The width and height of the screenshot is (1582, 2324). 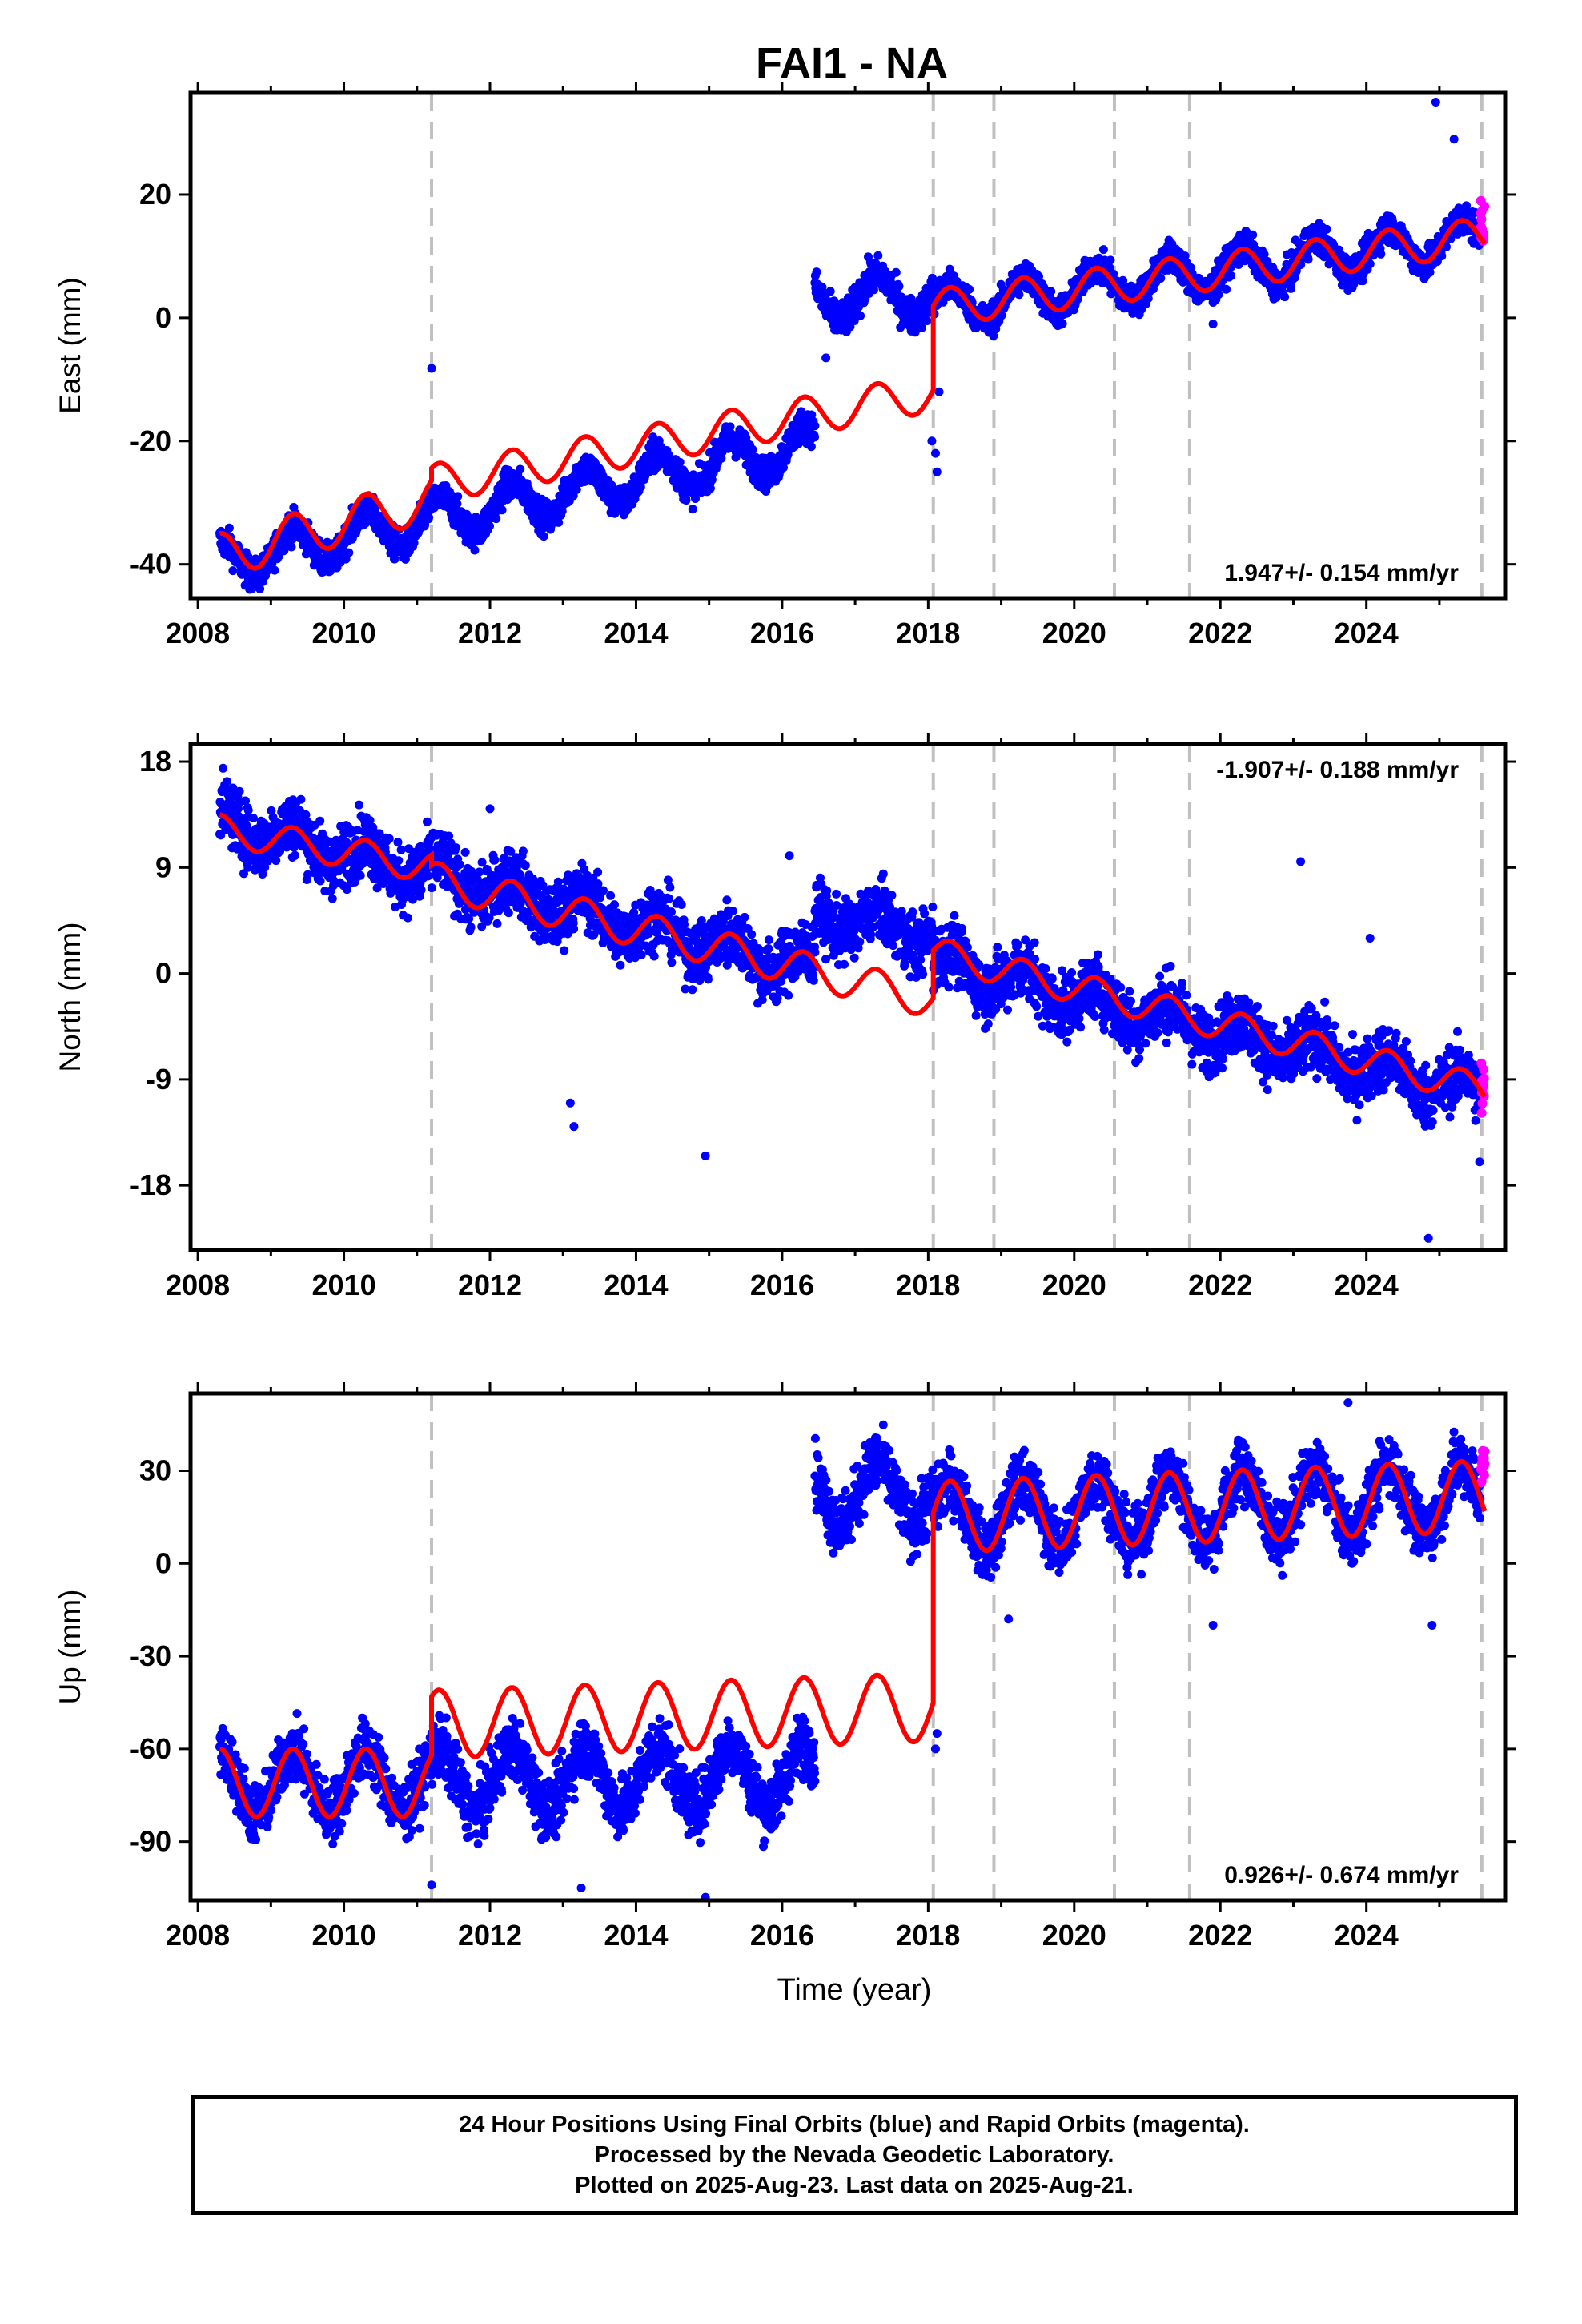 What do you see at coordinates (782, 633) in the screenshot?
I see `x-tick-label: 2016` at bounding box center [782, 633].